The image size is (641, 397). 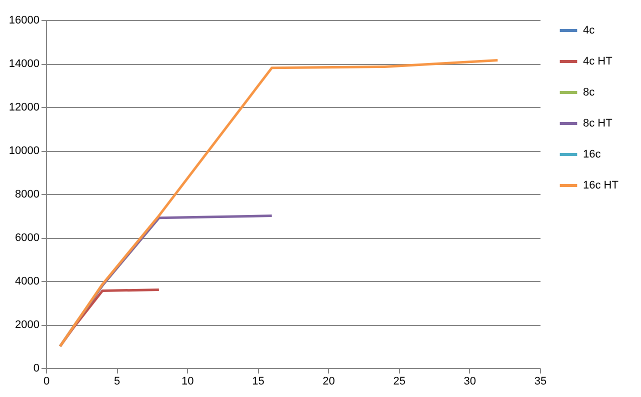 I want to click on y-tick-label: 6000, so click(x=27, y=238).